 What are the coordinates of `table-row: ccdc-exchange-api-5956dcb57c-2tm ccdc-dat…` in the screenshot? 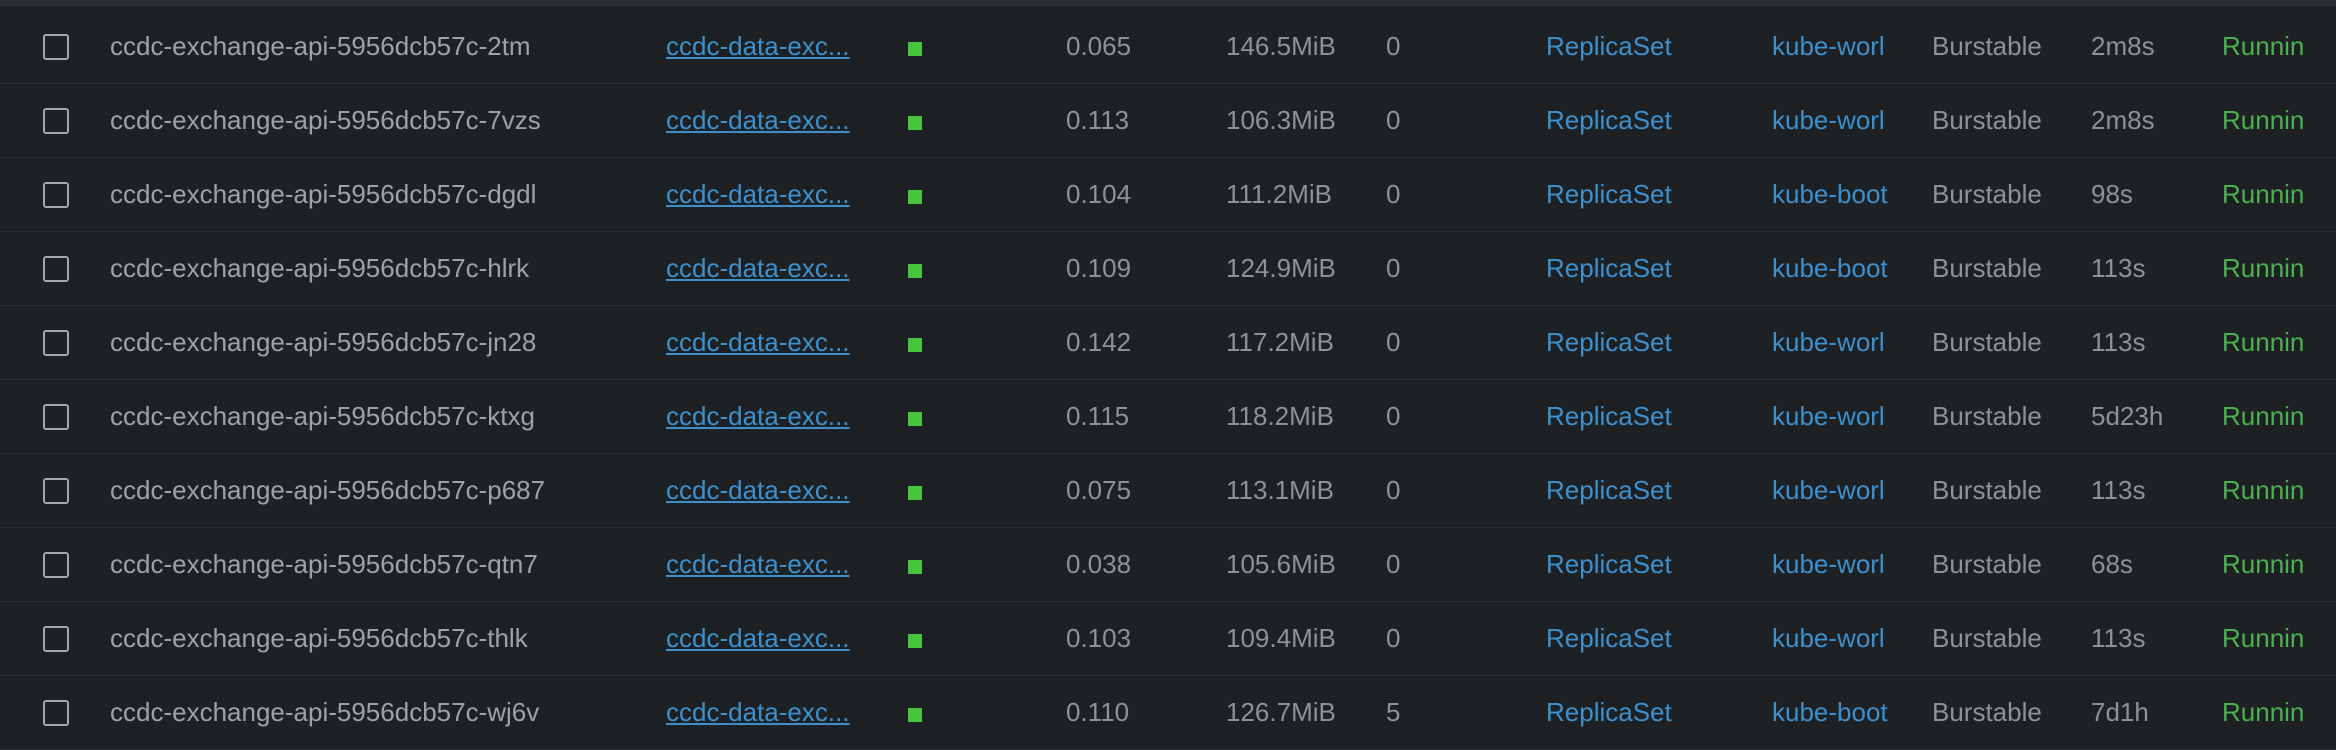 It's located at (1168, 47).